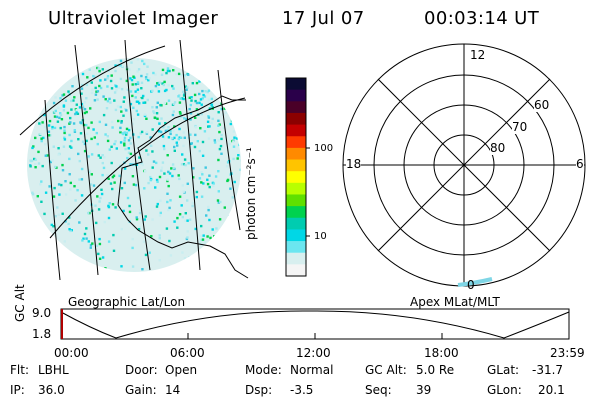 This screenshot has width=600, height=400. Describe the element at coordinates (147, 168) in the screenshot. I see `parallel-line` at that location.